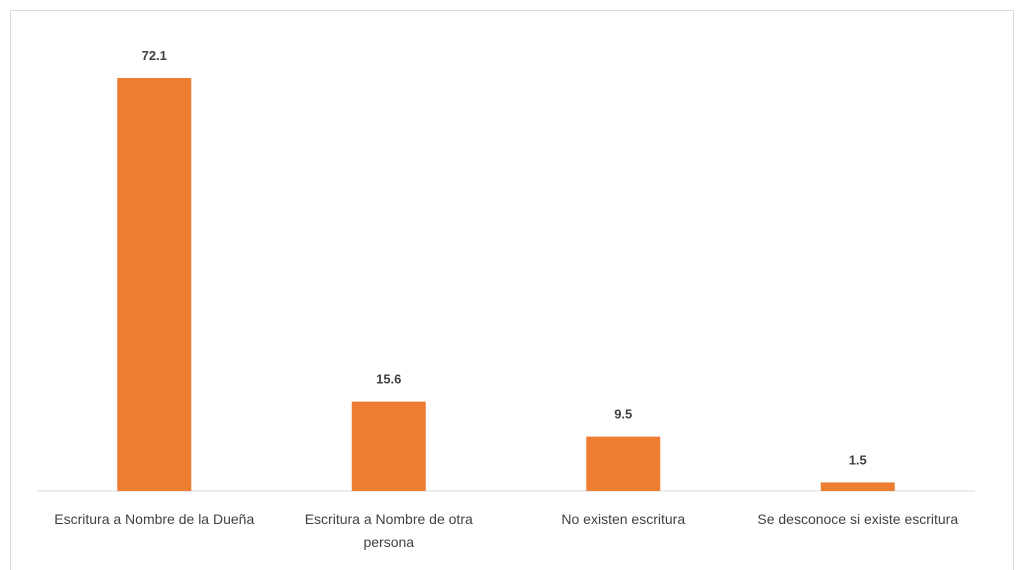 The height and width of the screenshot is (570, 1016). I want to click on x-tick-label: Se desconoce si existe escritura, so click(858, 519).